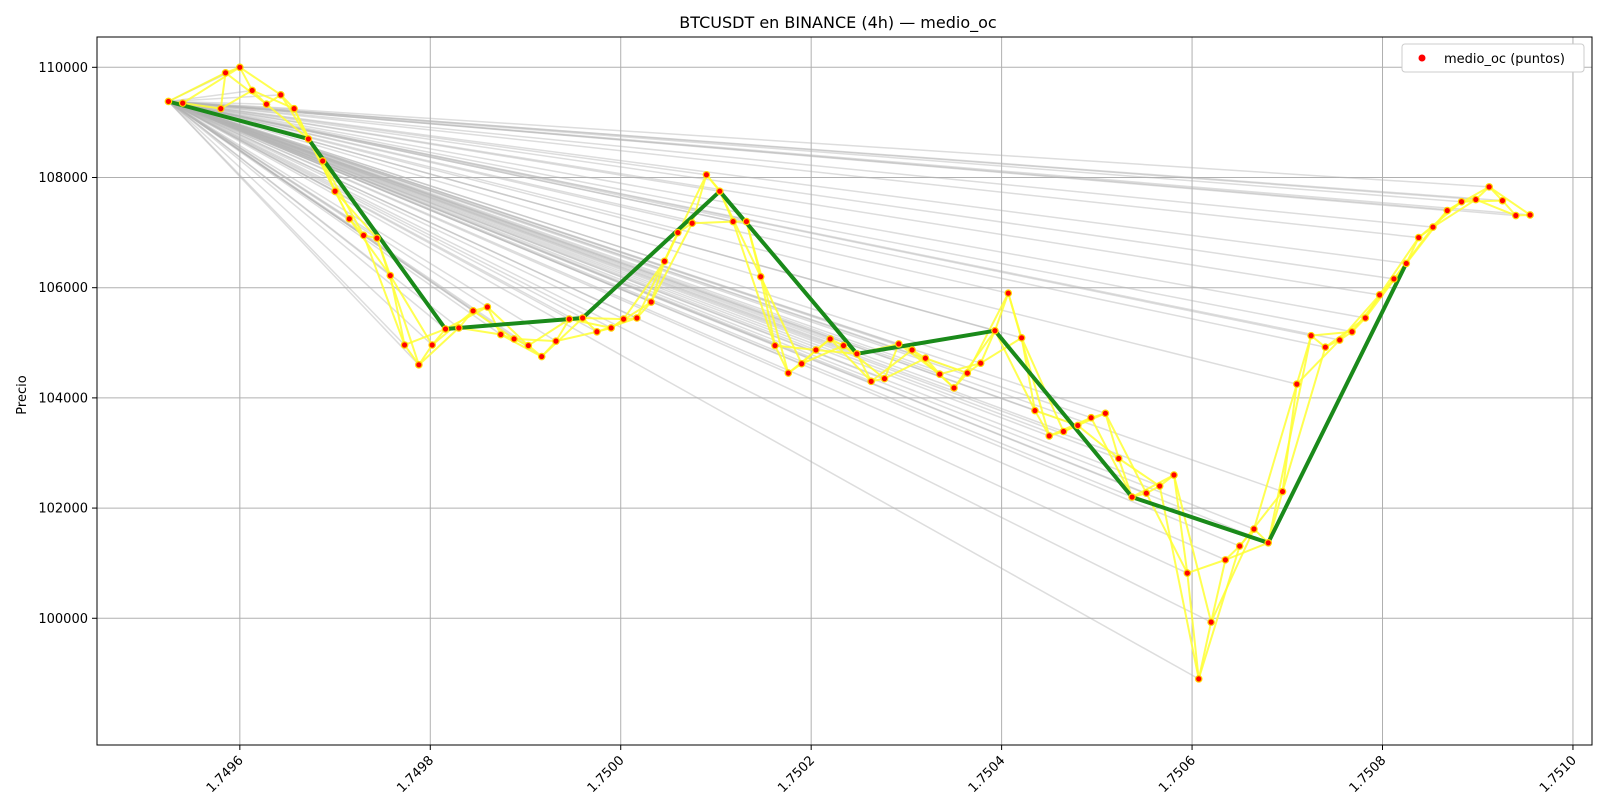 This screenshot has height=800, width=1600. Describe the element at coordinates (415, 774) in the screenshot. I see `x-tick-label: 1.7498` at that location.